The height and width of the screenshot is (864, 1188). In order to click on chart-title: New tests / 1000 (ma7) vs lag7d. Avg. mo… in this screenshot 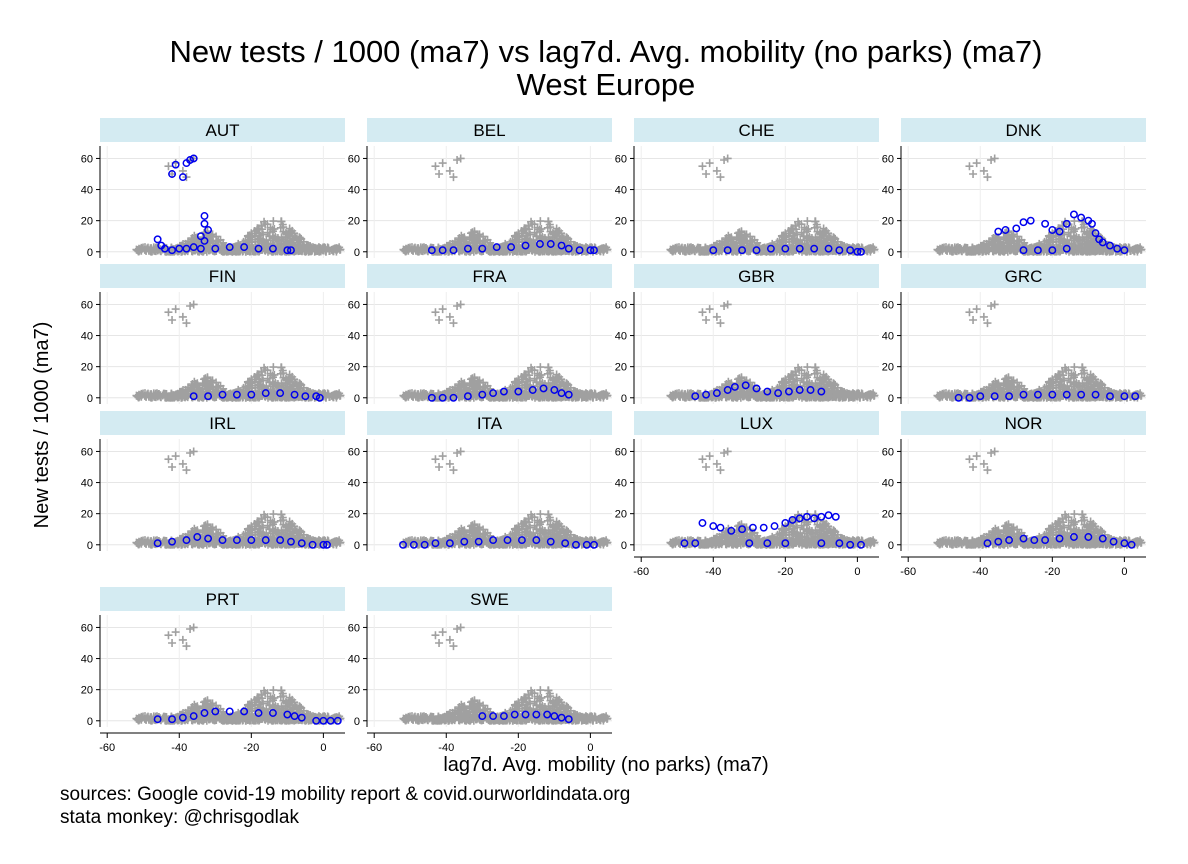, I will do `click(606, 51)`.